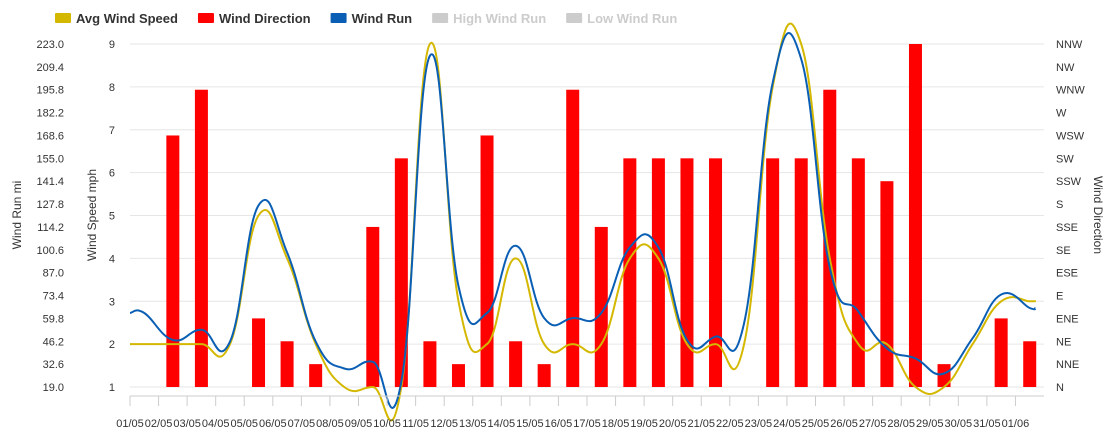 Image resolution: width=1106 pixels, height=438 pixels. Describe the element at coordinates (112, 217) in the screenshot. I see `wind-speed-tick-label: 5` at that location.